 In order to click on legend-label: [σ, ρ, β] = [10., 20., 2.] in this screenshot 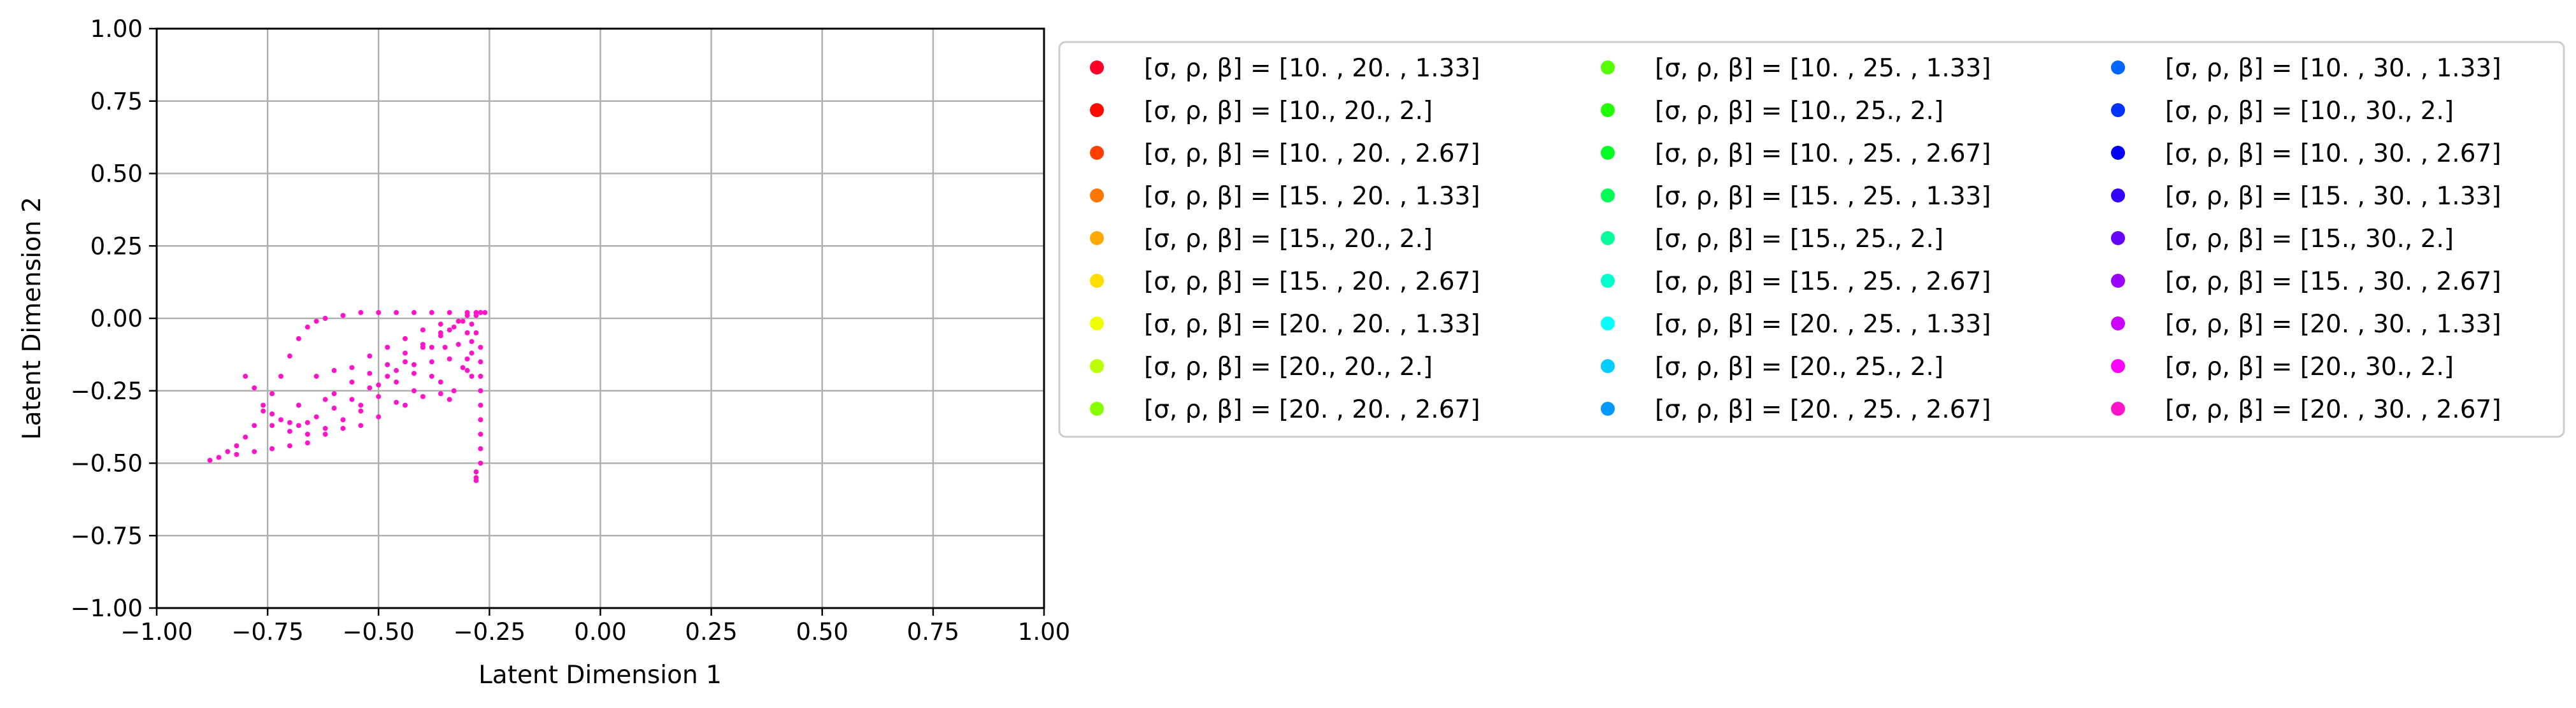, I will do `click(1289, 111)`.